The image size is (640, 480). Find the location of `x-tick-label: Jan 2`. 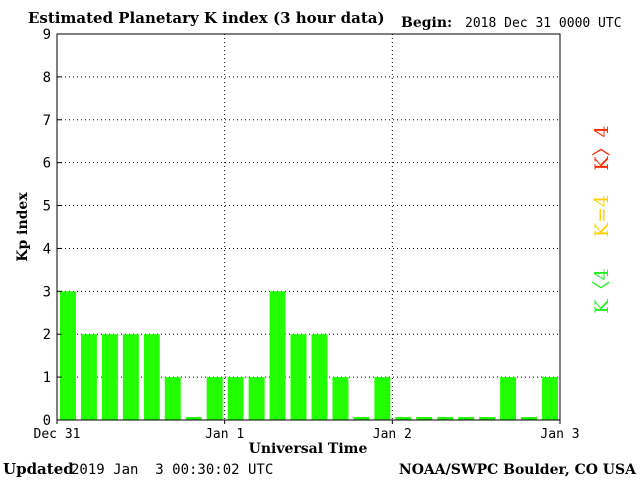

x-tick-label: Jan 2 is located at coordinates (392, 434).